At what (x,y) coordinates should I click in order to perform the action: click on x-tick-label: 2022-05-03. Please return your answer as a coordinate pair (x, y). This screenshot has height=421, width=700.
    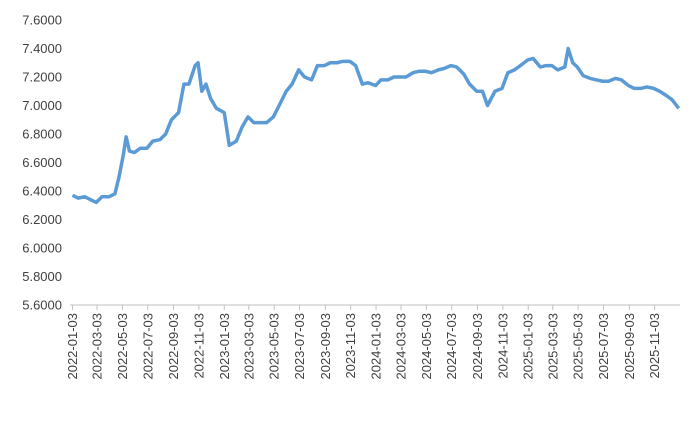
    Looking at the image, I should click on (122, 346).